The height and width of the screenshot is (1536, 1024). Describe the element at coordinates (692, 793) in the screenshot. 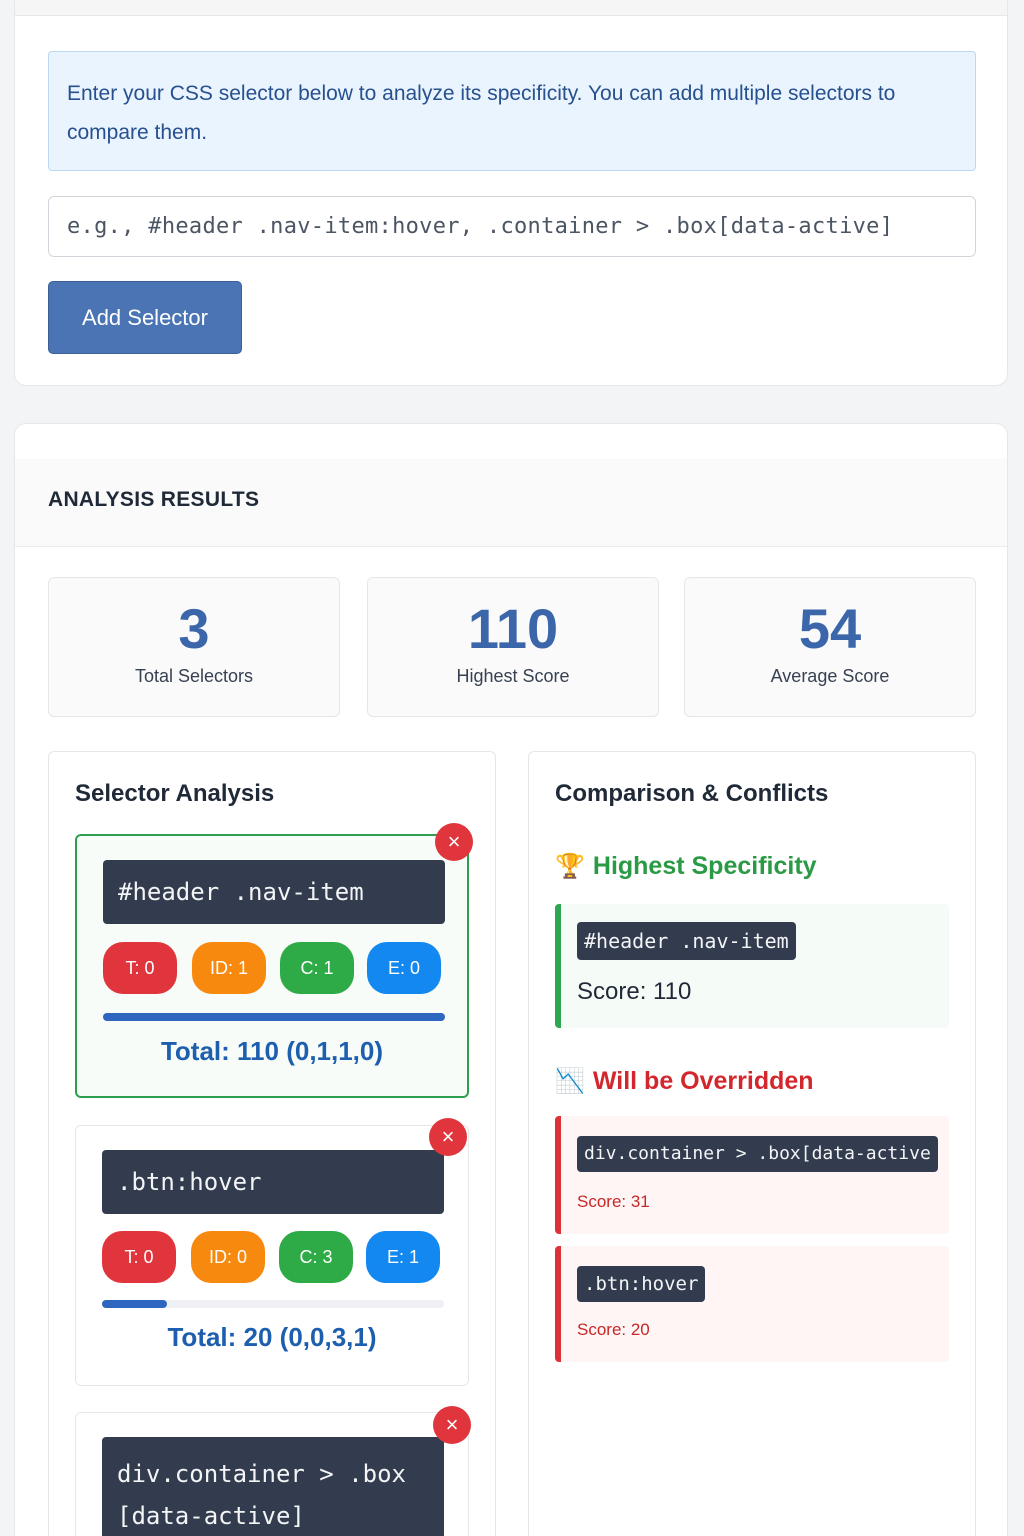

I see `panel-title: Comparison & Conflicts` at that location.